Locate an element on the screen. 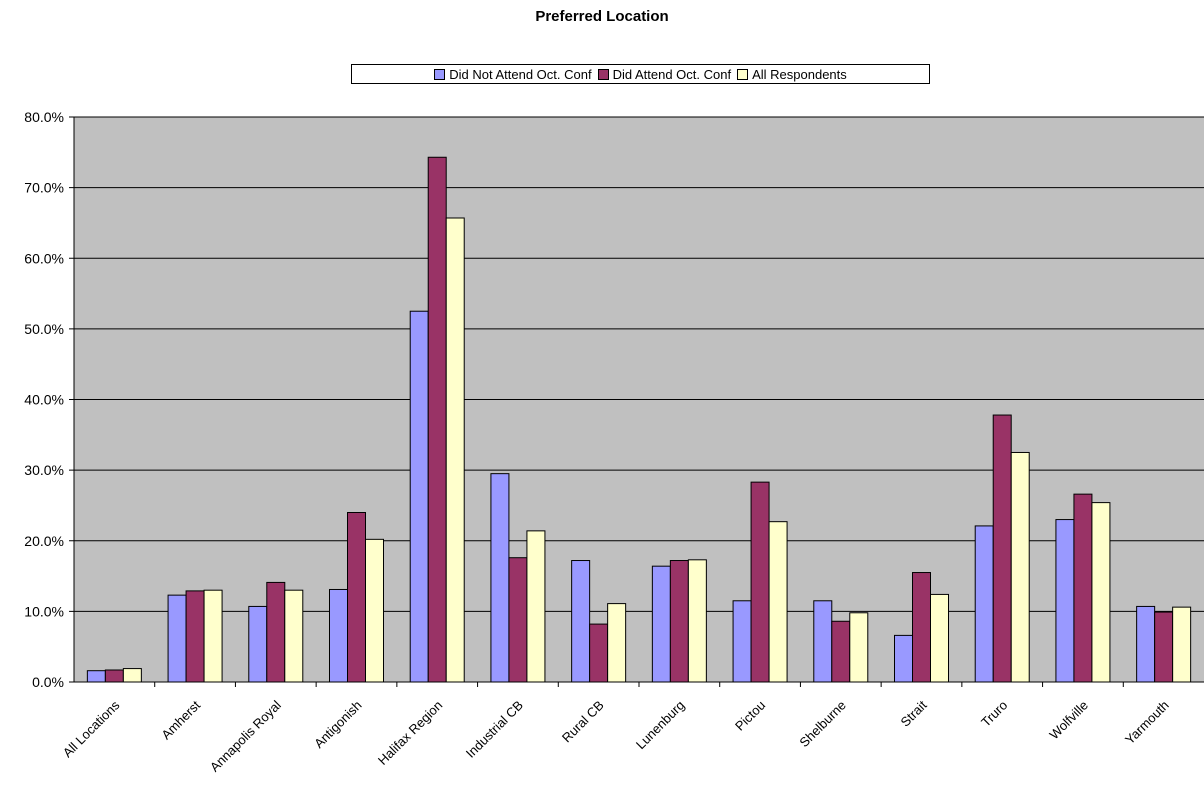  y-tick-label: 50.0% is located at coordinates (44, 329).